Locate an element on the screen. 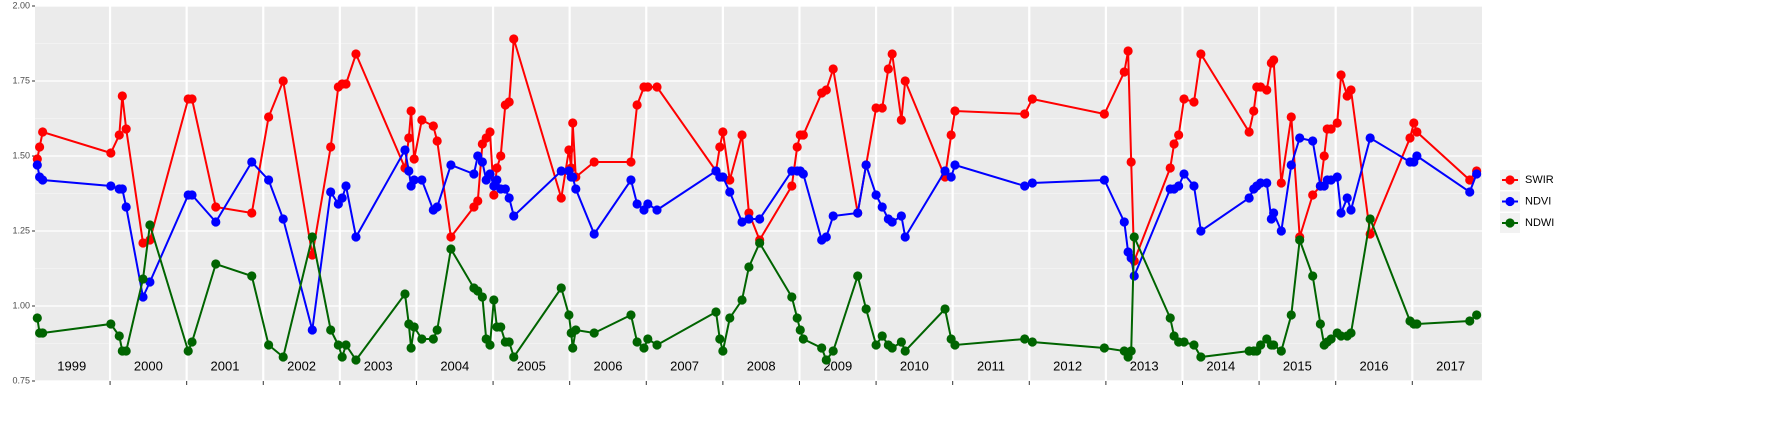 Image resolution: width=1773 pixels, height=442 pixels. x-tick-label: 2001 is located at coordinates (225, 365).